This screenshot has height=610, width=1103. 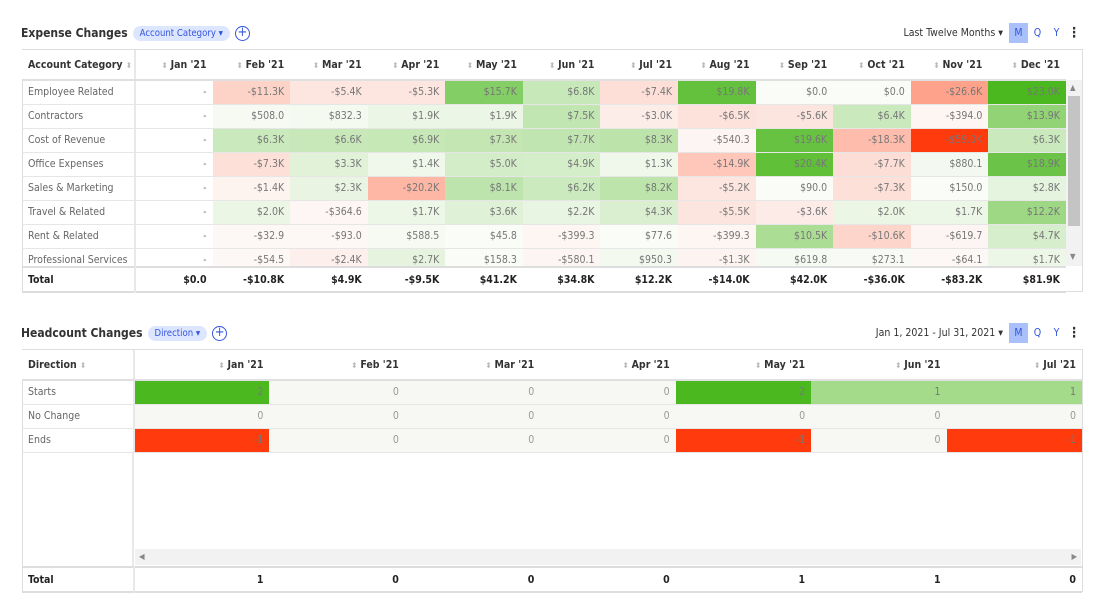 I want to click on row-label: Professional Services, so click(x=79, y=257).